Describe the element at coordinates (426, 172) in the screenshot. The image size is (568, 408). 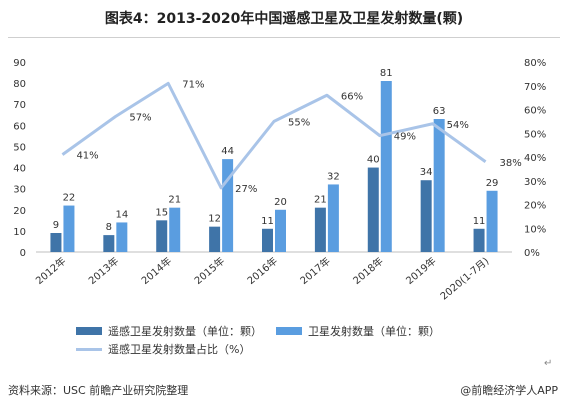
I see `bar-remote-sensing-label: 34` at that location.